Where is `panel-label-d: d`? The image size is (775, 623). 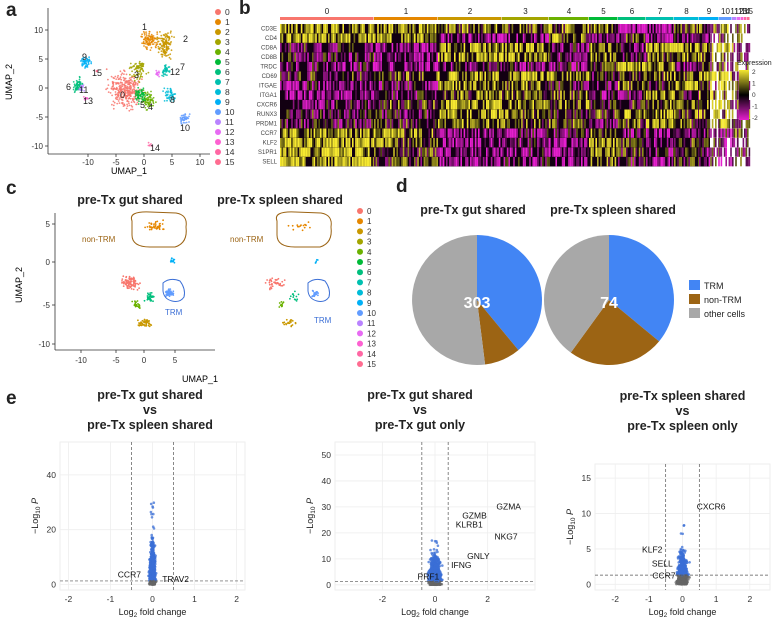 panel-label-d: d is located at coordinates (402, 186).